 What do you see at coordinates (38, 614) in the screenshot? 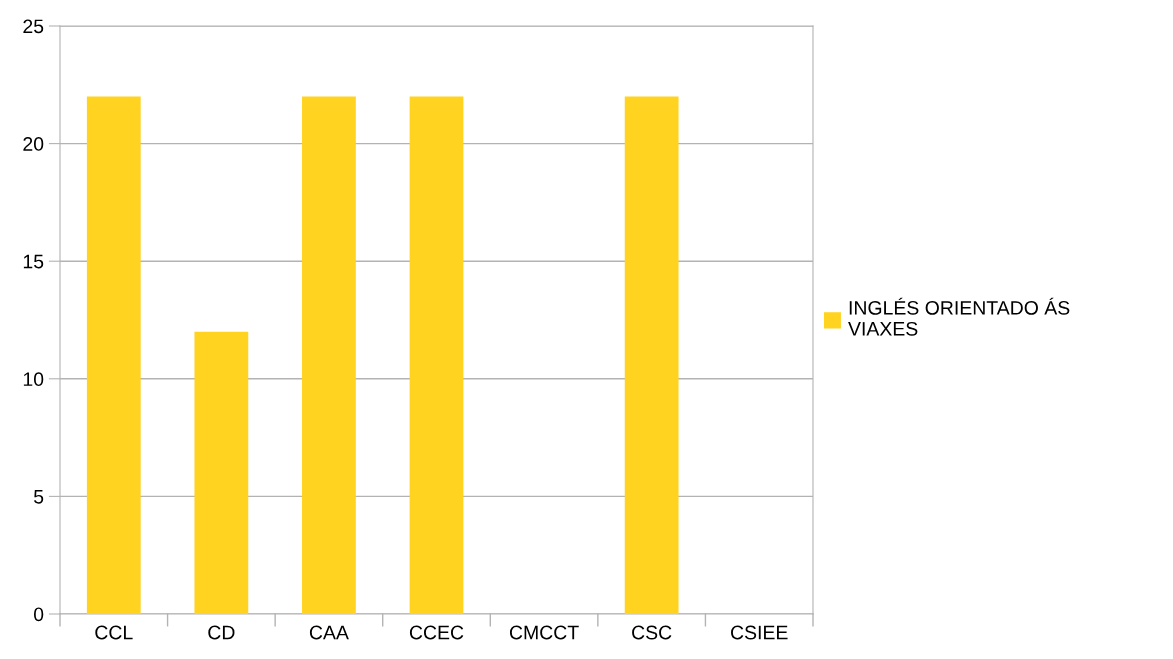
I see `y-tick-label: 0` at bounding box center [38, 614].